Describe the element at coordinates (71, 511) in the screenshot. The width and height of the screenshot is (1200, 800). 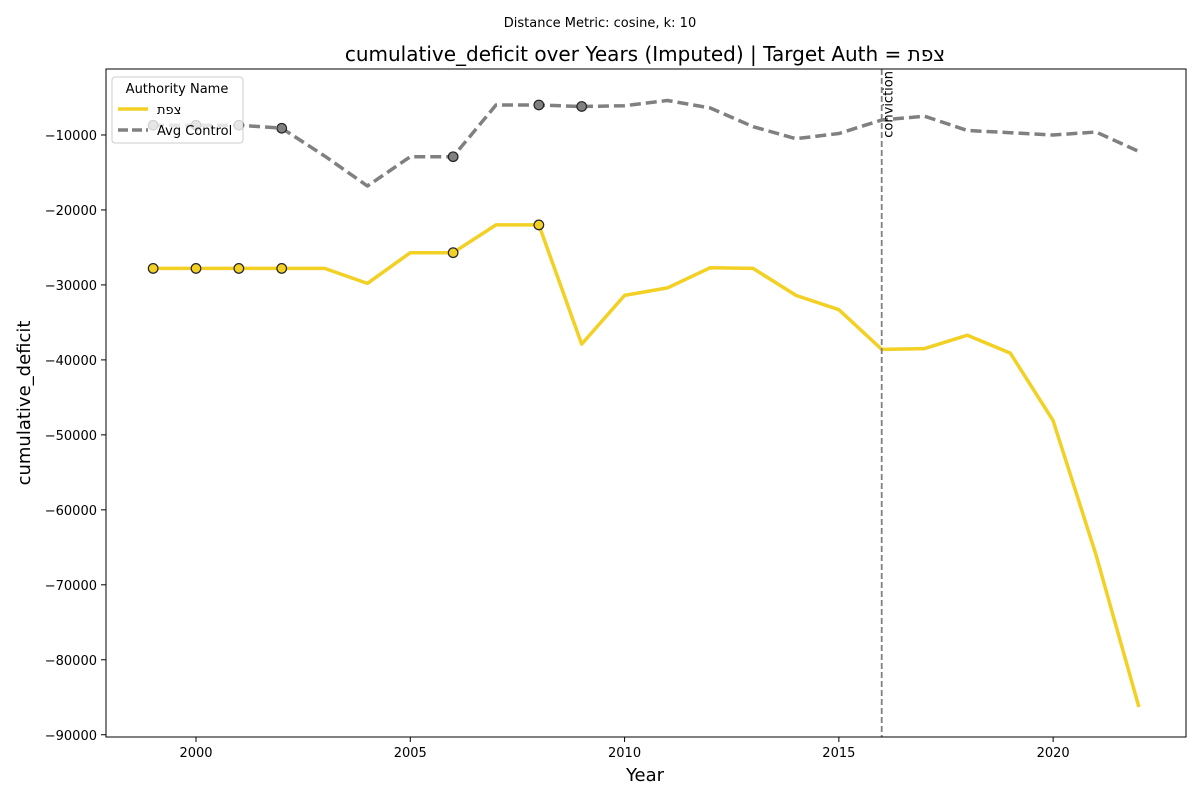
I see `y-tick-label: −60000` at that location.